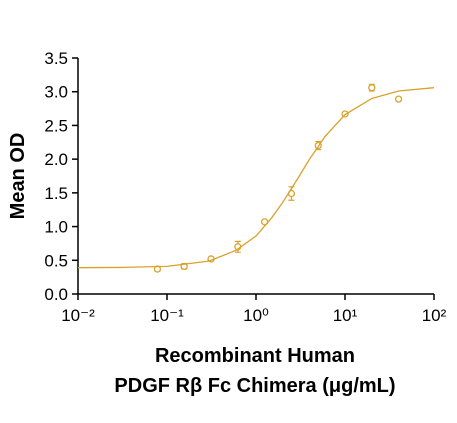  What do you see at coordinates (56, 125) in the screenshot?
I see `y-tick-label: 2.5` at bounding box center [56, 125].